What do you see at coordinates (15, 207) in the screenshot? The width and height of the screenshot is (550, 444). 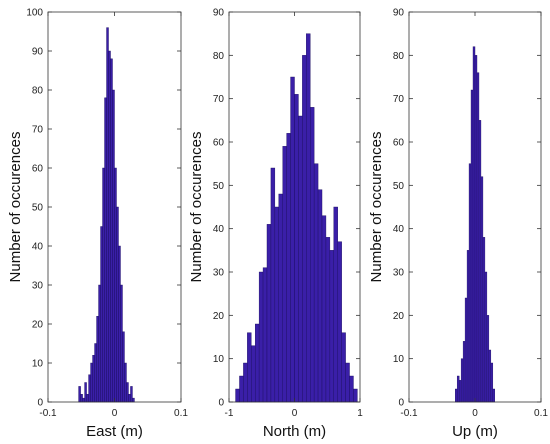 I see `y-axis-label: Number of occurences` at bounding box center [15, 207].